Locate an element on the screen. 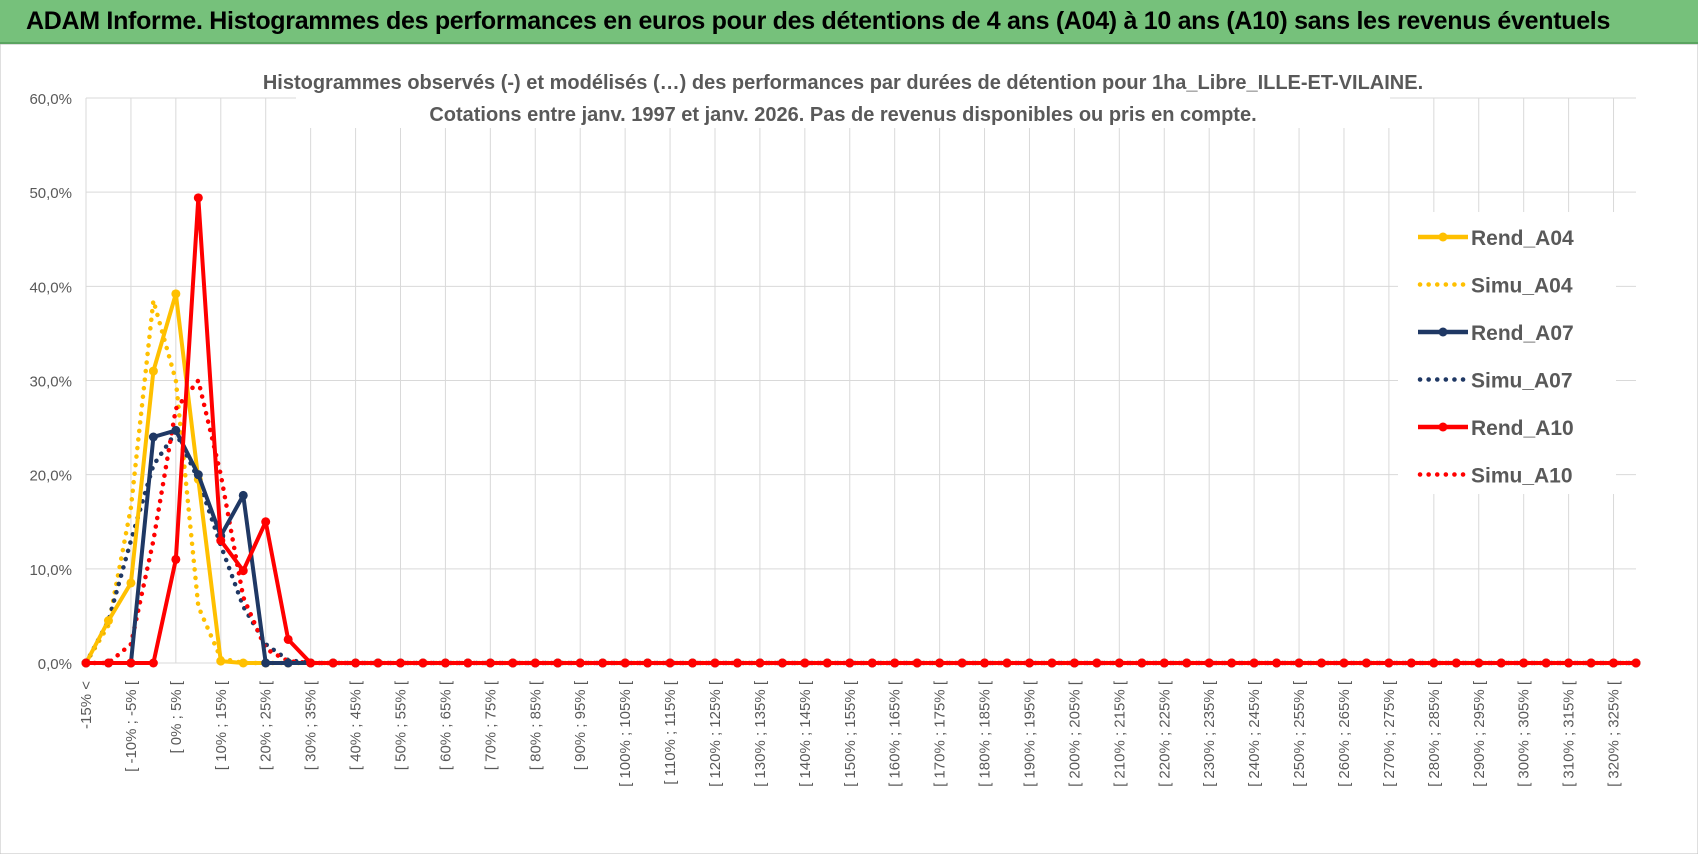 This screenshot has width=1698, height=859. y-tick-label: 50,0% is located at coordinates (50, 193).